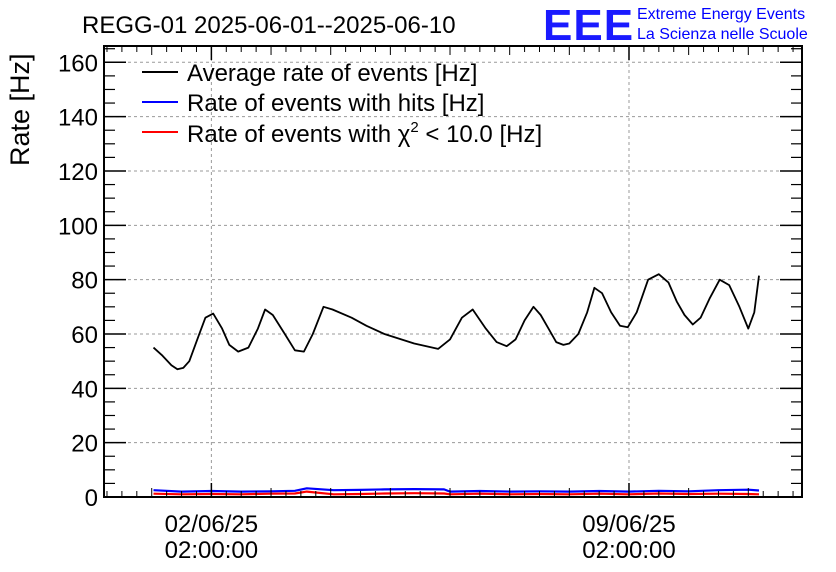  I want to click on logo-line1: Extreme Energy Events, so click(721, 14).